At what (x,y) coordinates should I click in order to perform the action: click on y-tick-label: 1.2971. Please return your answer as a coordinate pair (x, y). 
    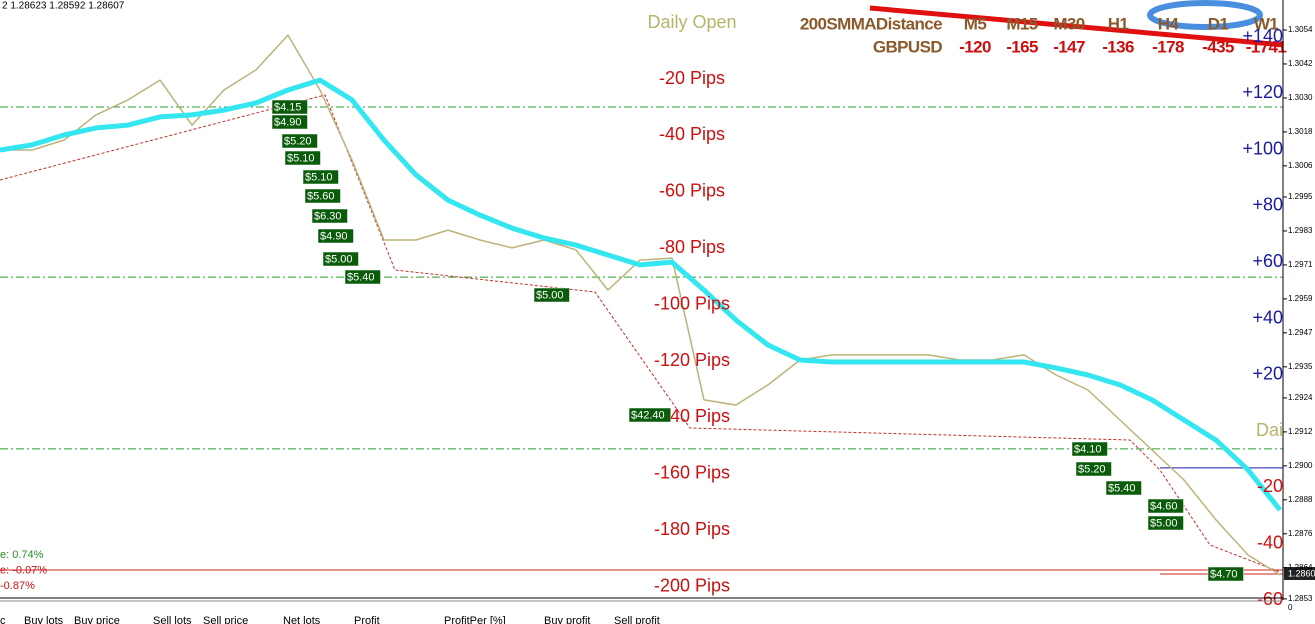
    Looking at the image, I should click on (1300, 264).